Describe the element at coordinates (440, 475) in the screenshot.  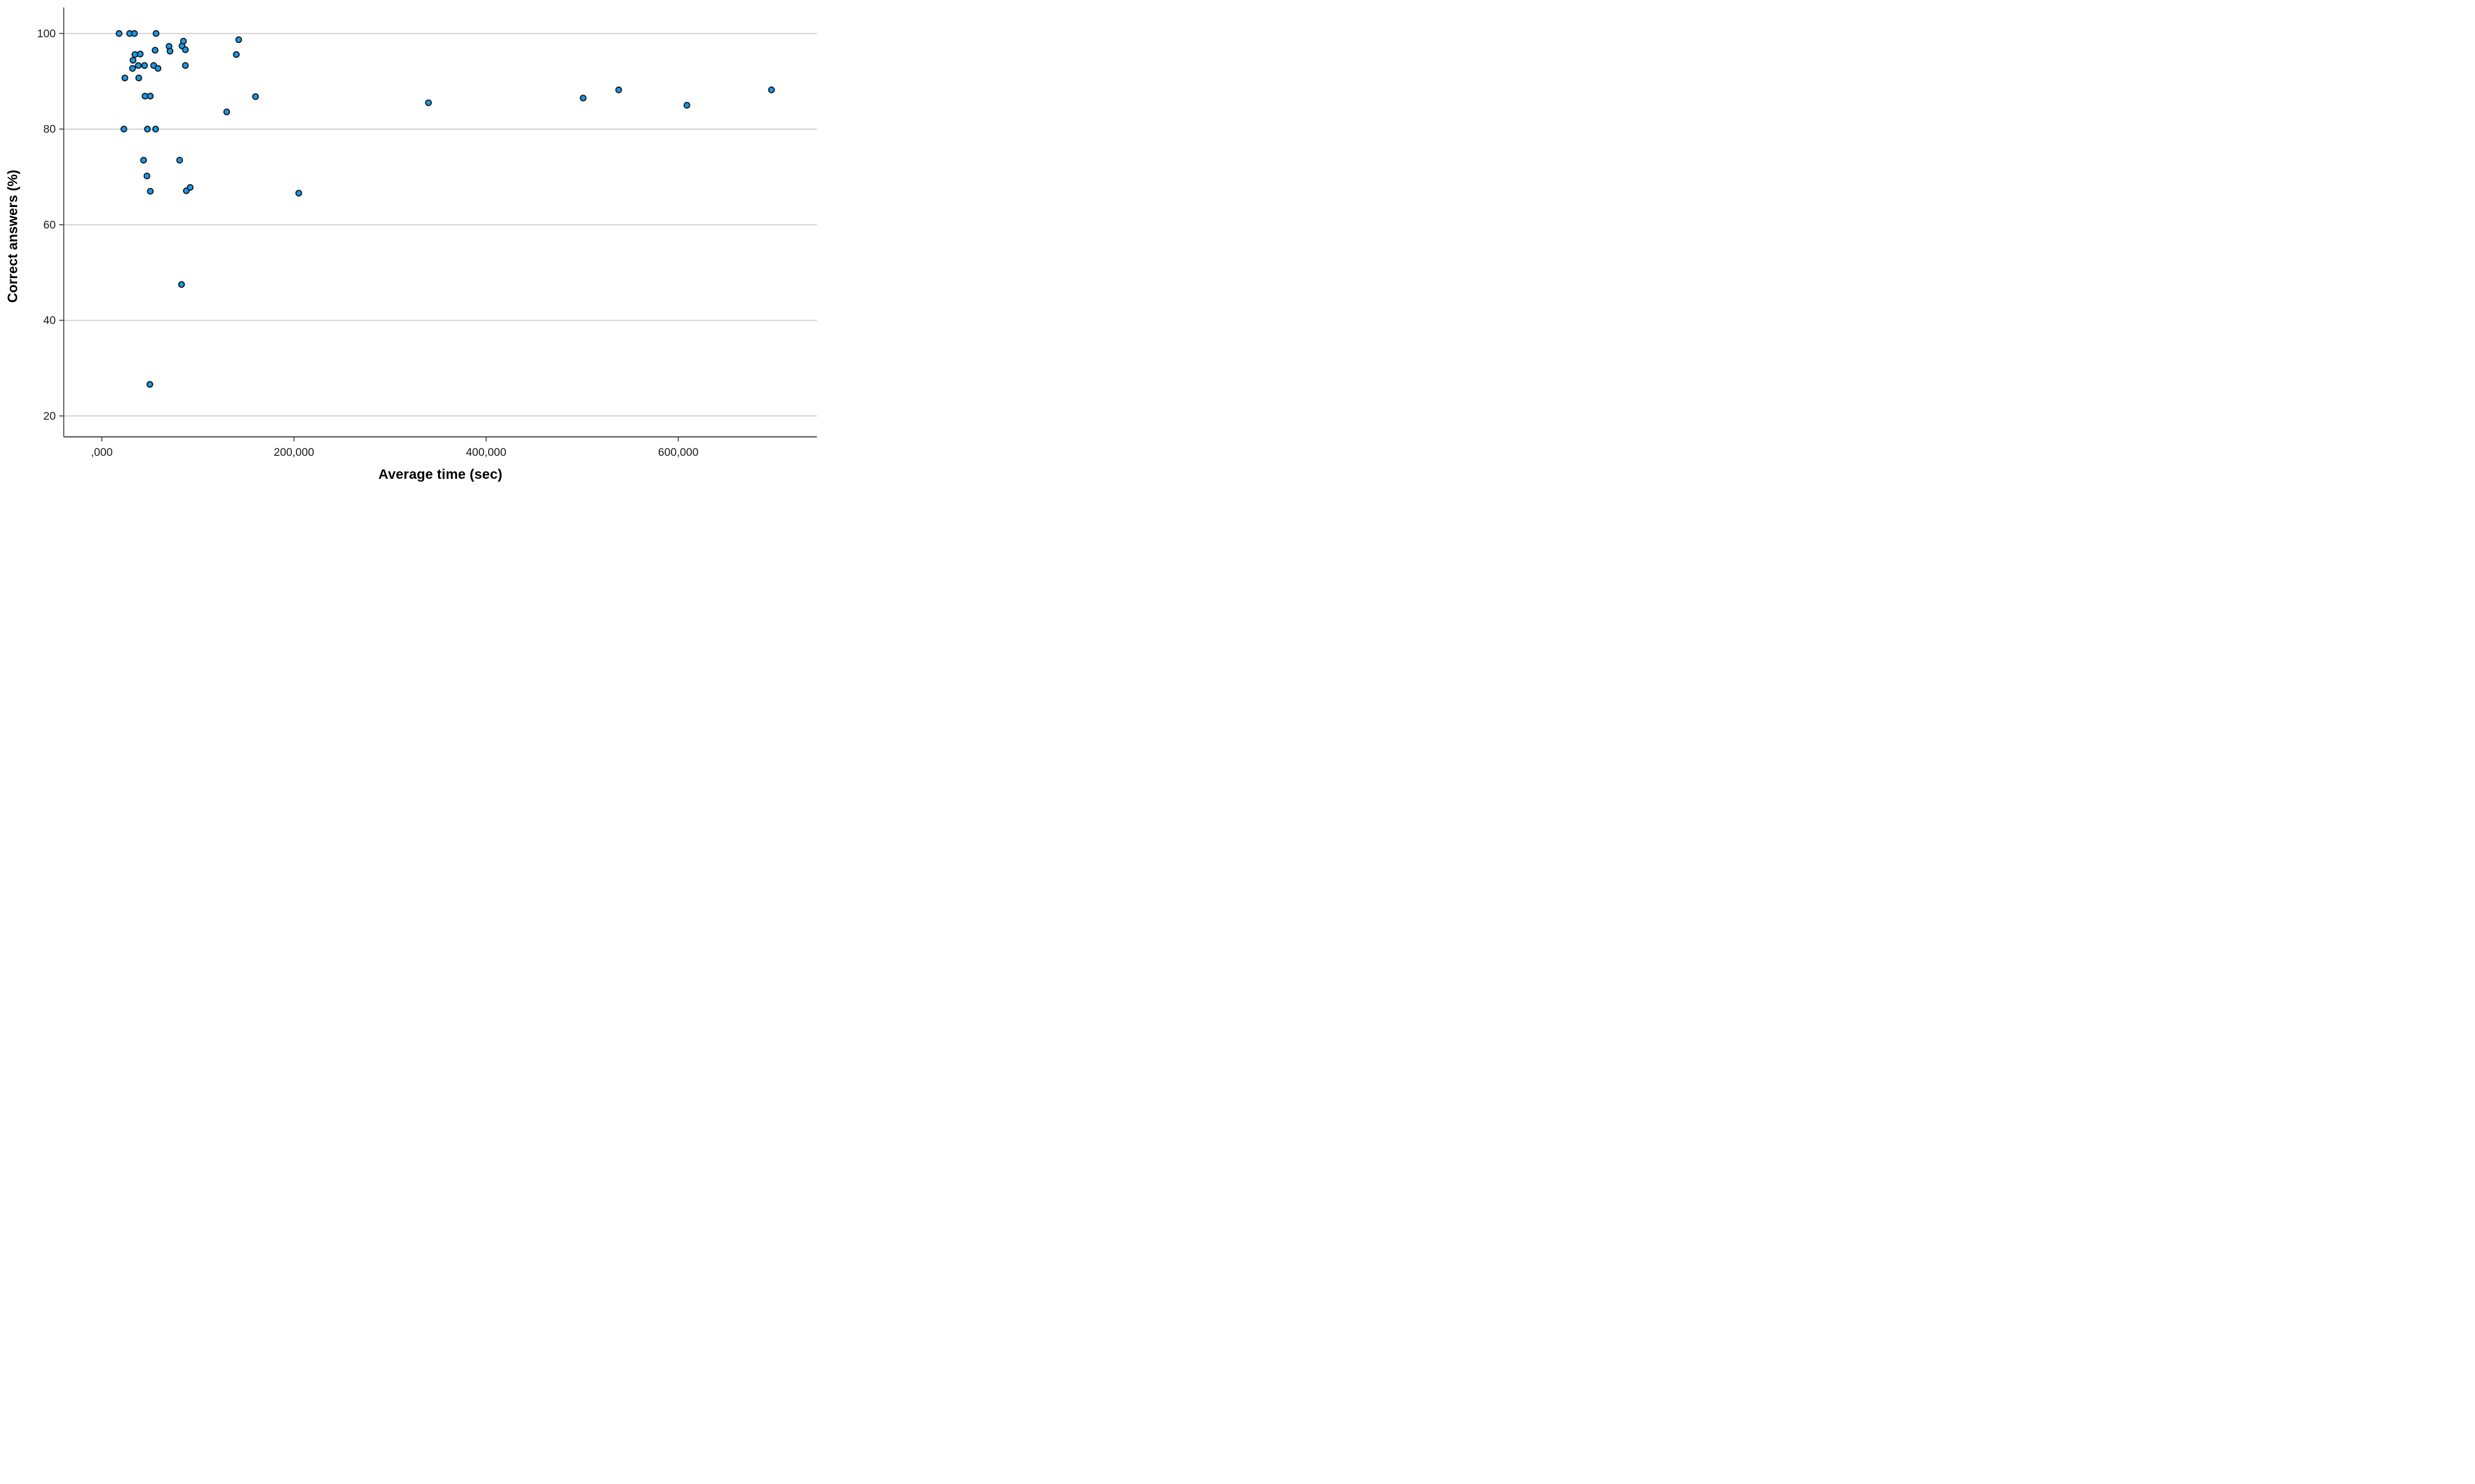
I see `x-axis-title: Average time (sec)` at that location.